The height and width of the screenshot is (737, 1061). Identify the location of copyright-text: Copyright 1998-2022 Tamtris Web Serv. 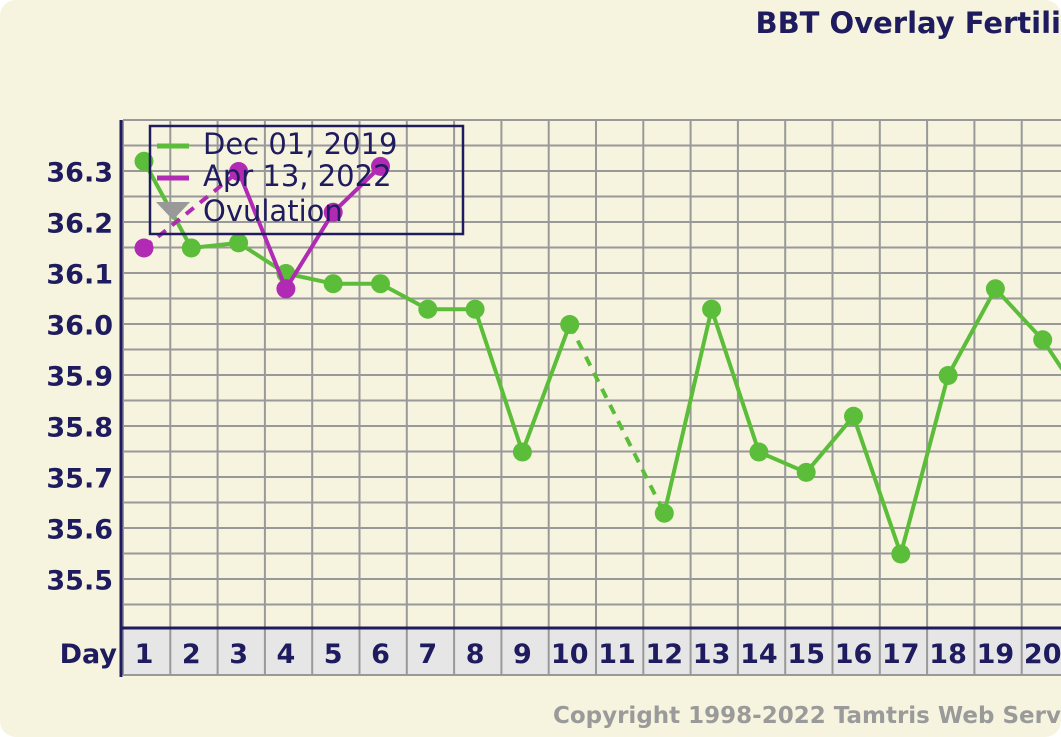
(807, 716).